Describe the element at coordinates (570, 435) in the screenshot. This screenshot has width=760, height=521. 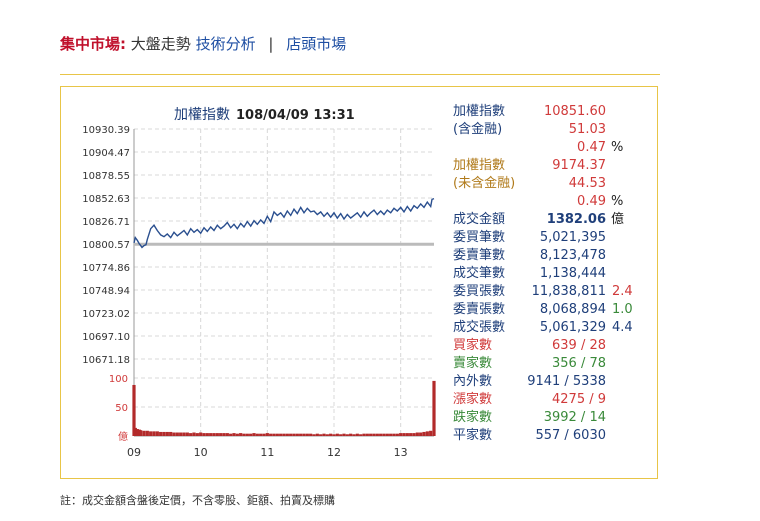
I see `stat-value: 557 / 6030` at that location.